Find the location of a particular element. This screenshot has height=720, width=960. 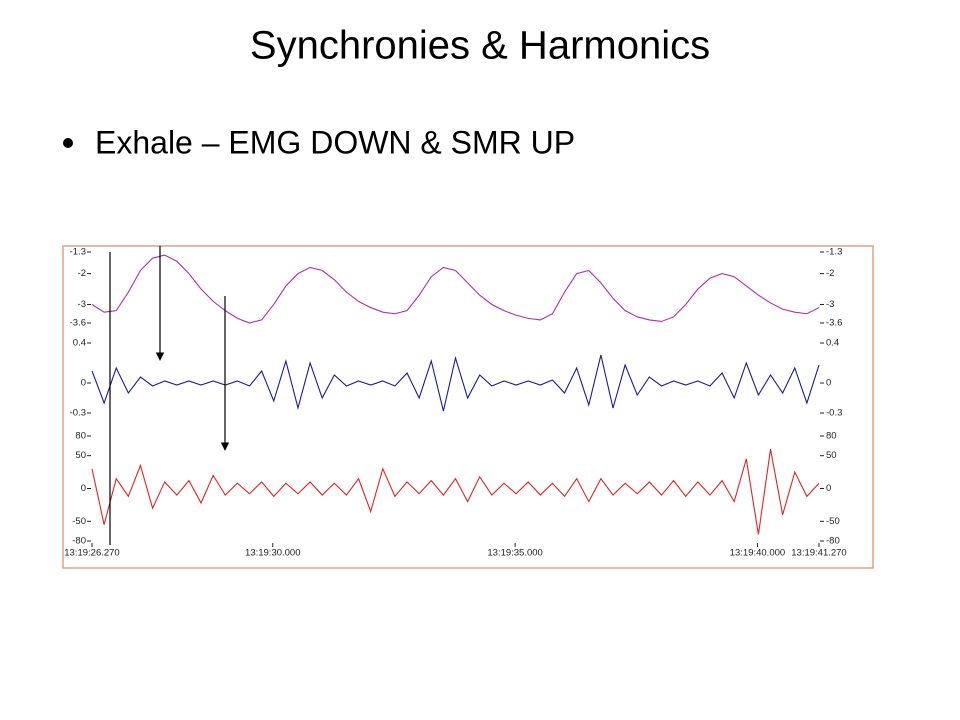

y-tick-label-right: -50 is located at coordinates (833, 521).